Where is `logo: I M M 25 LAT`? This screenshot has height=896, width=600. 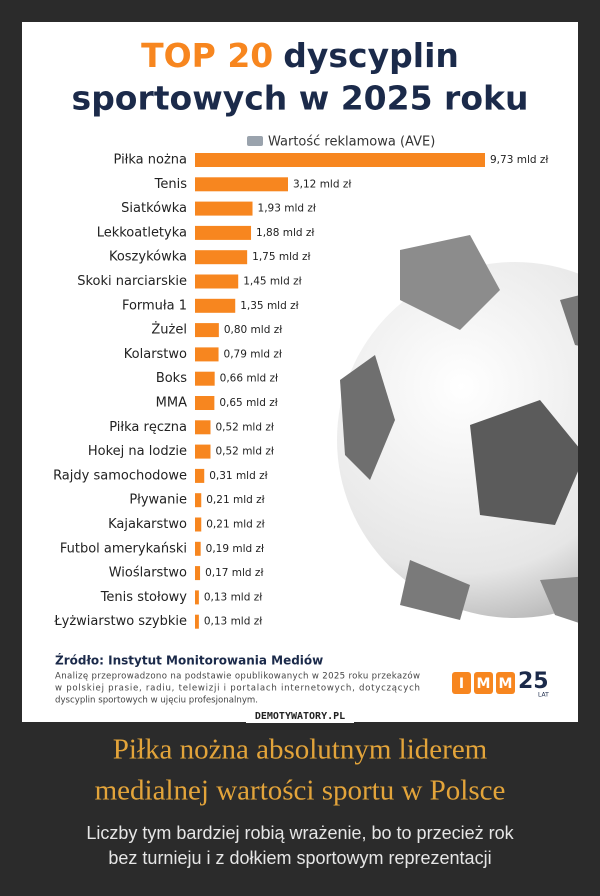 logo: I M M 25 LAT is located at coordinates (500, 684).